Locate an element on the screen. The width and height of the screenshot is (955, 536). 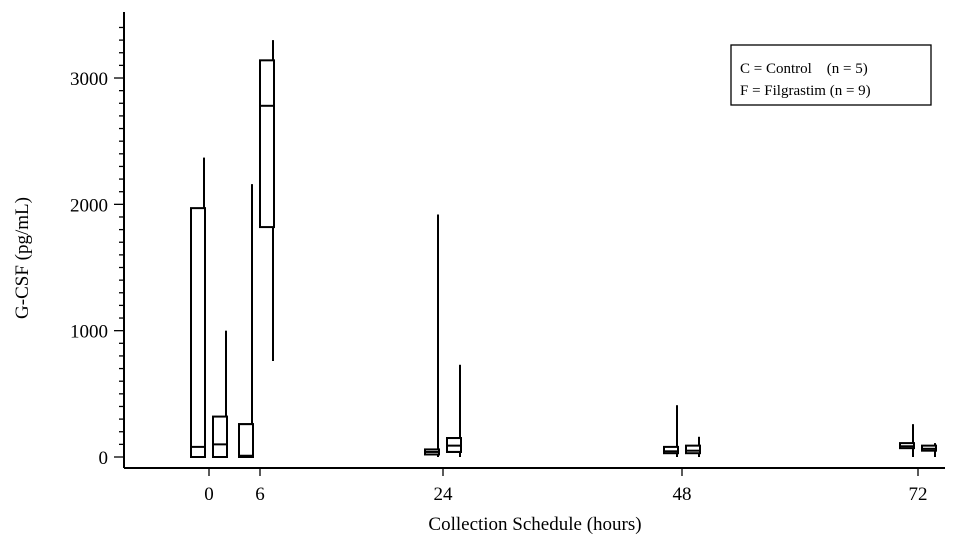
x-axis-ticks: 0 6 24 48 72 is located at coordinates (566, 486).